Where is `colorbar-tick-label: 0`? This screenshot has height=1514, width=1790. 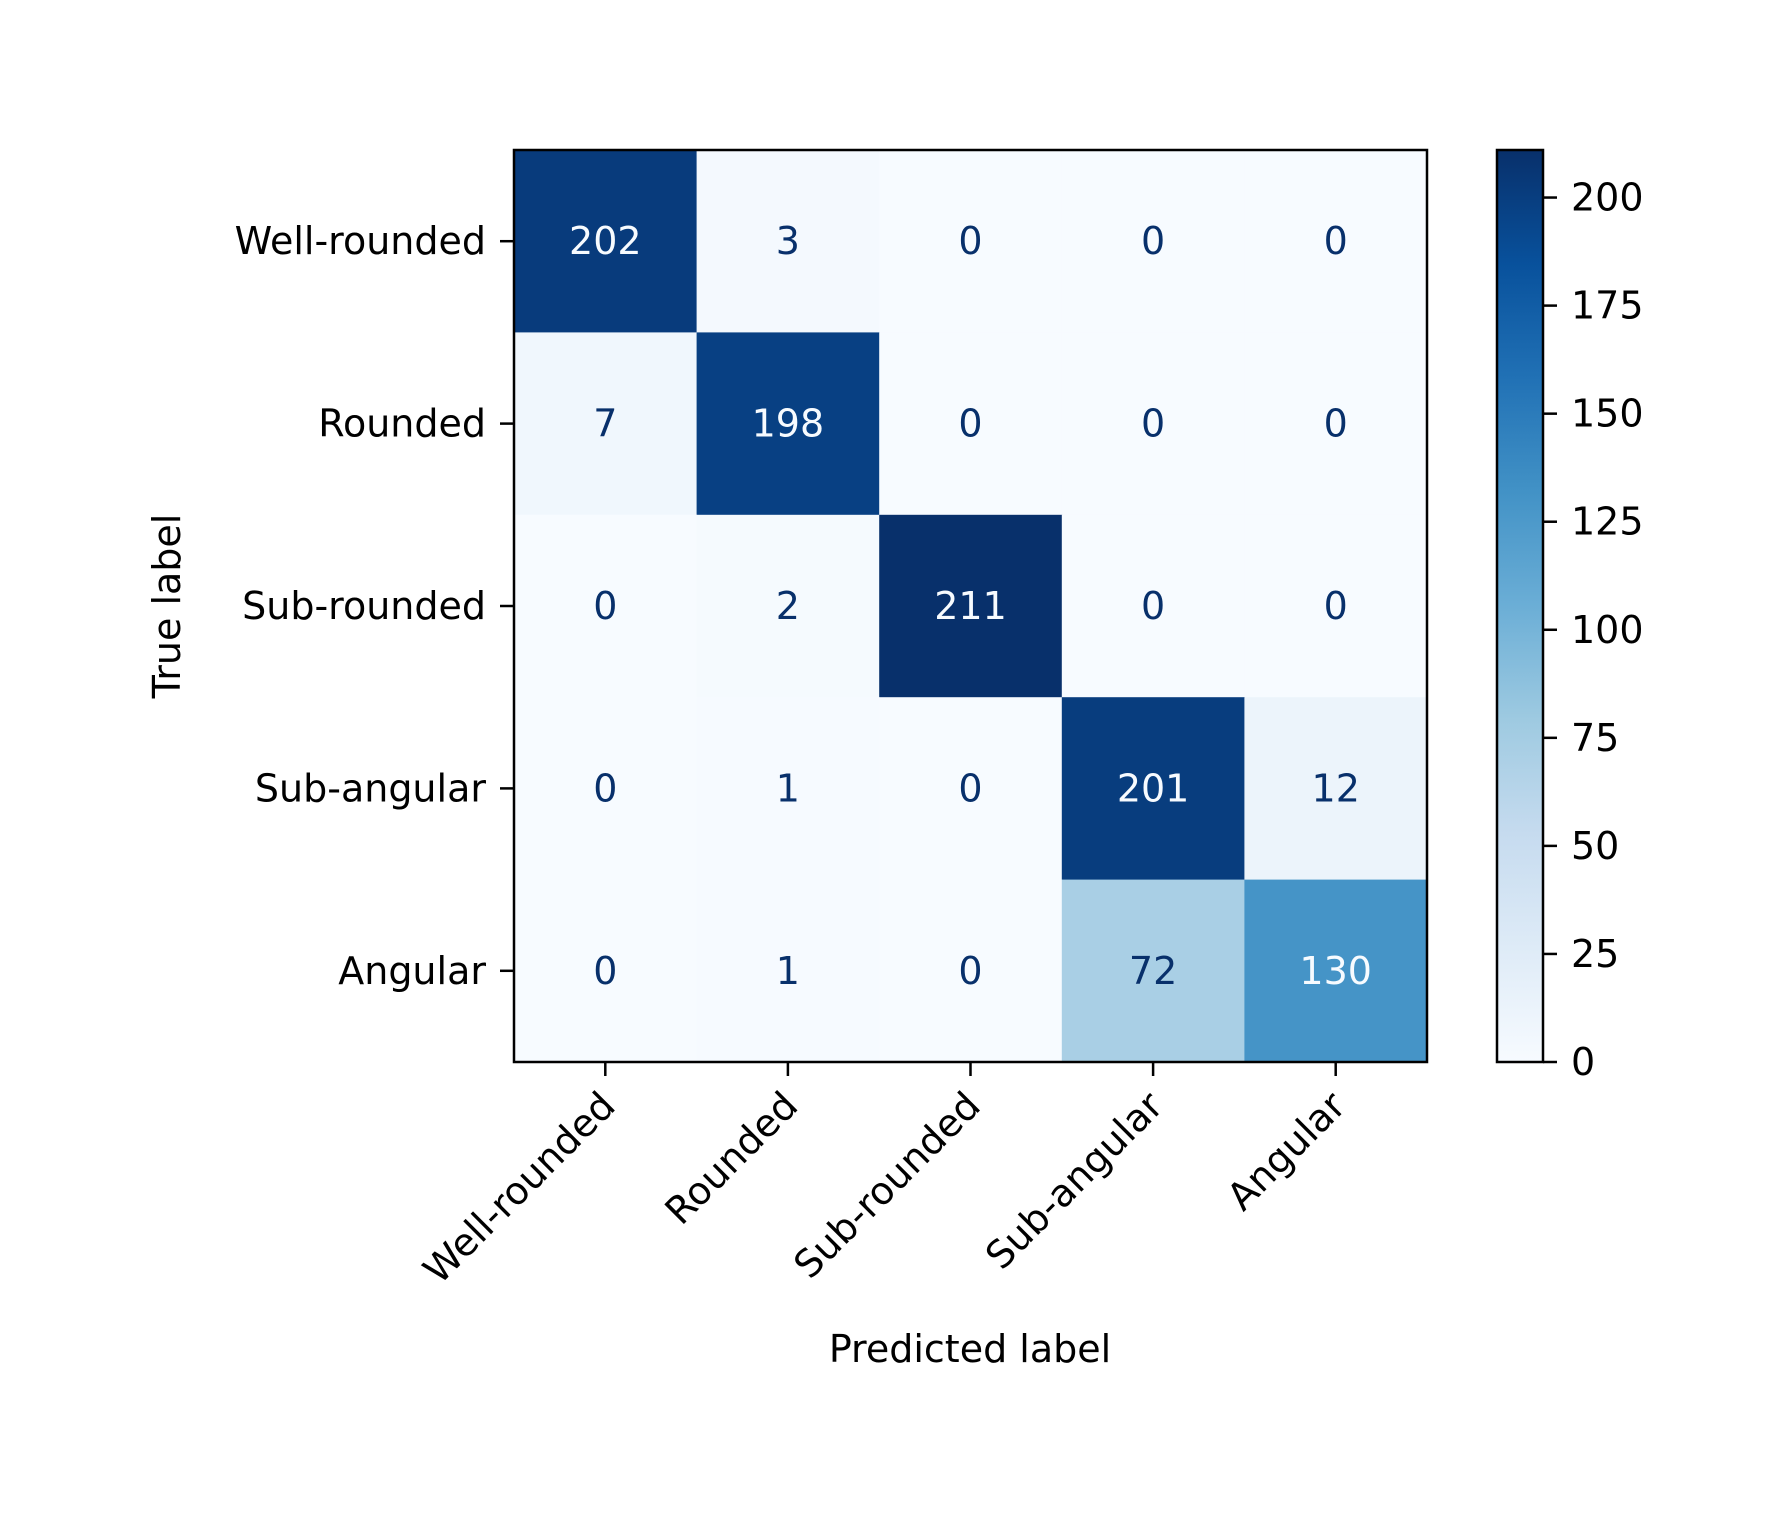 colorbar-tick-label: 0 is located at coordinates (1583, 1062).